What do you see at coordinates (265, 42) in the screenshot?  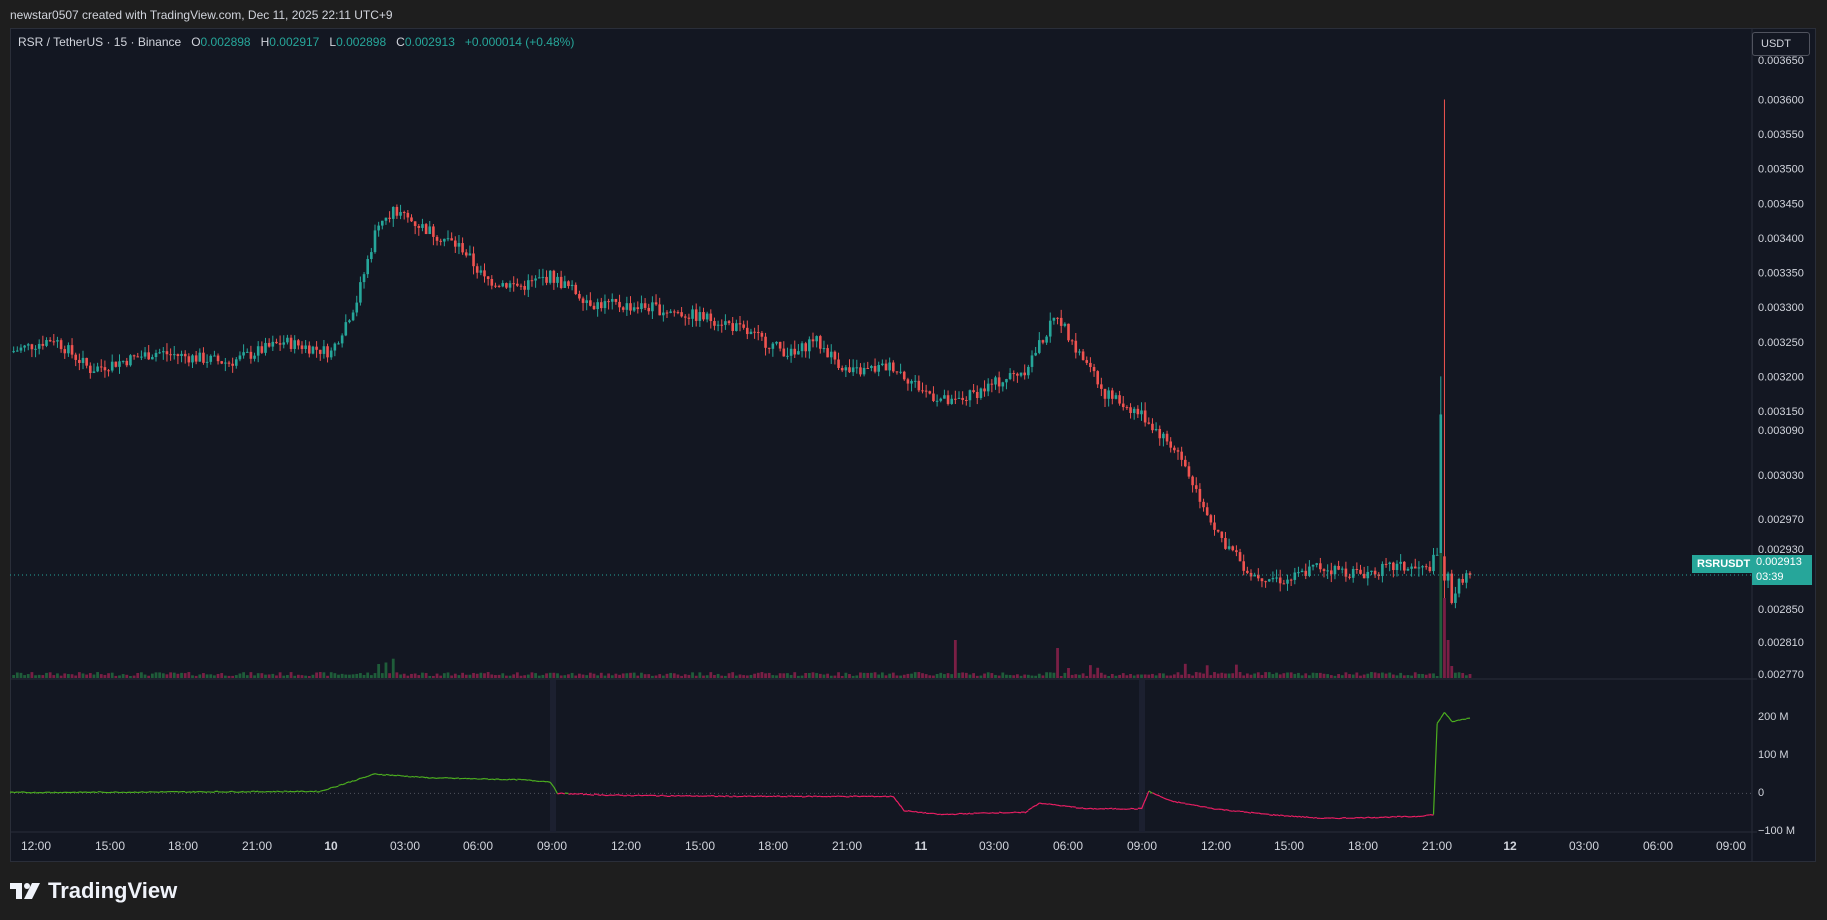 I see `high-label: H` at bounding box center [265, 42].